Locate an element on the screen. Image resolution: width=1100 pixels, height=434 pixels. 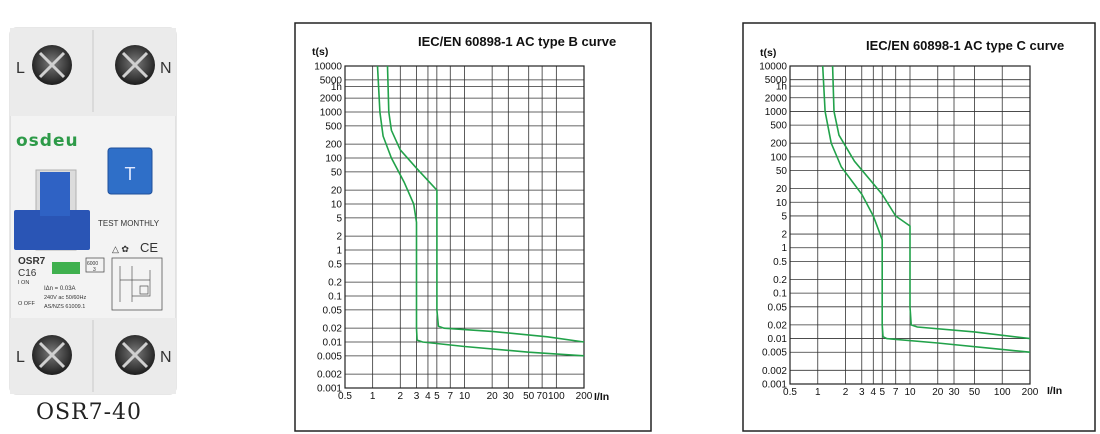
product-caption: OSR7-40 is located at coordinates (89, 412).